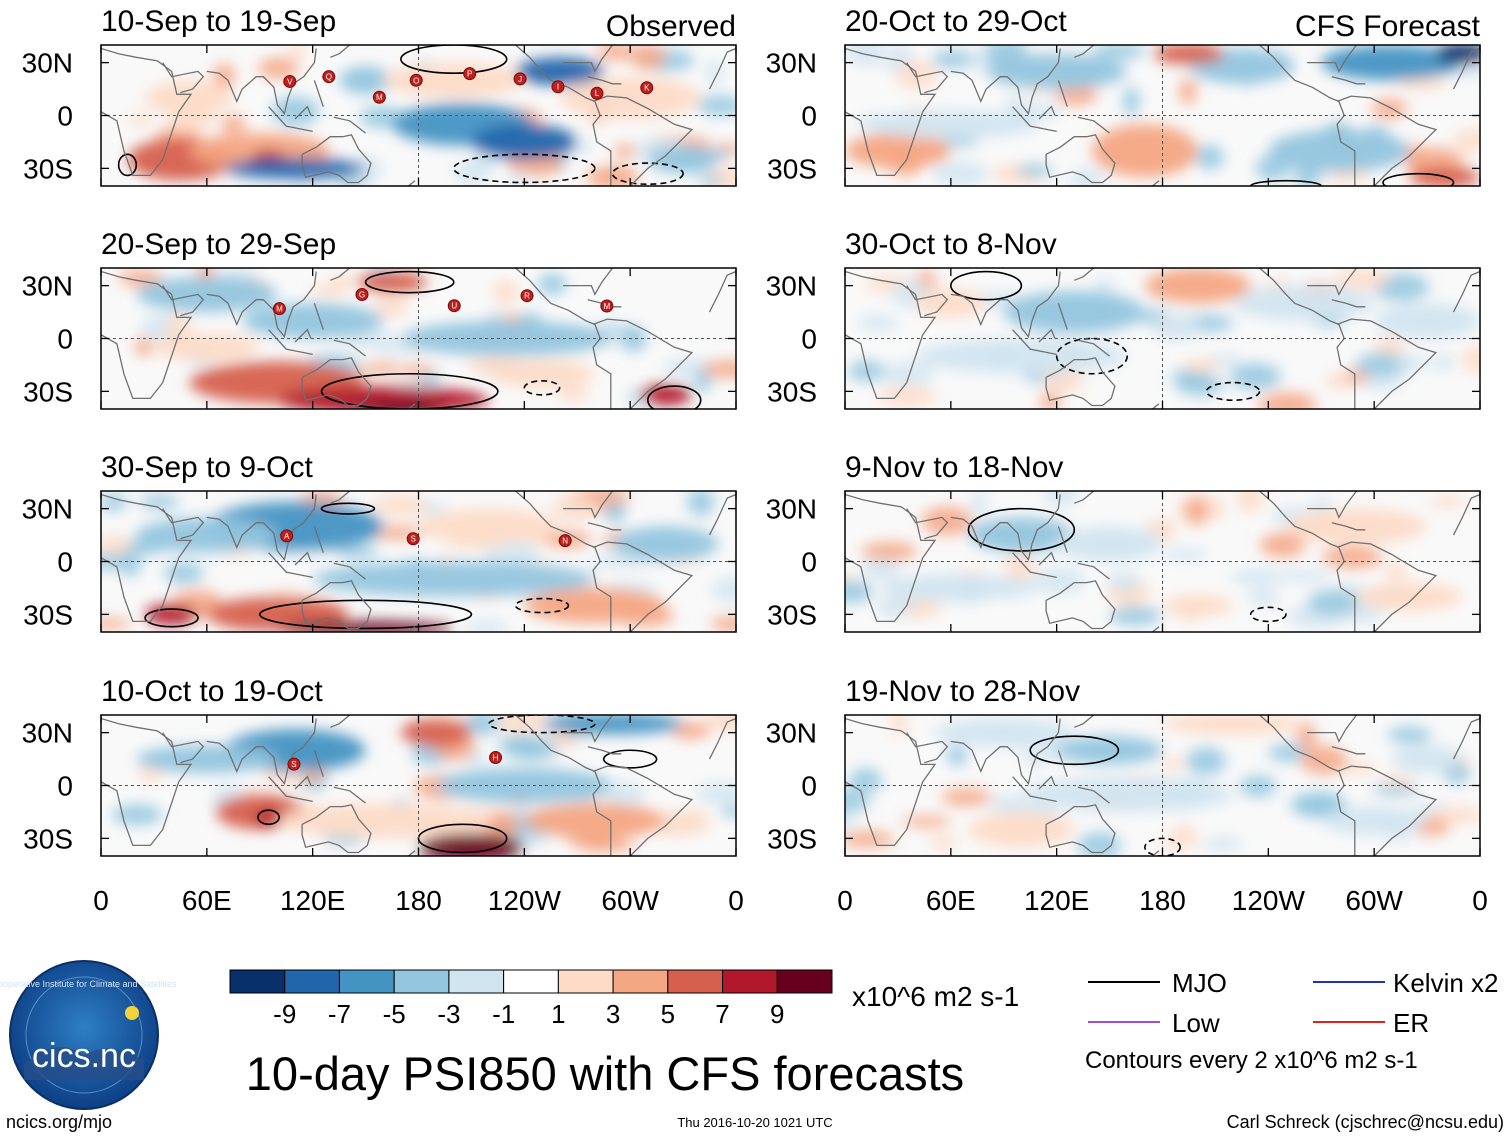  Describe the element at coordinates (935, 996) in the screenshot. I see `colorbar-units: x10^6 m2 s-1` at that location.